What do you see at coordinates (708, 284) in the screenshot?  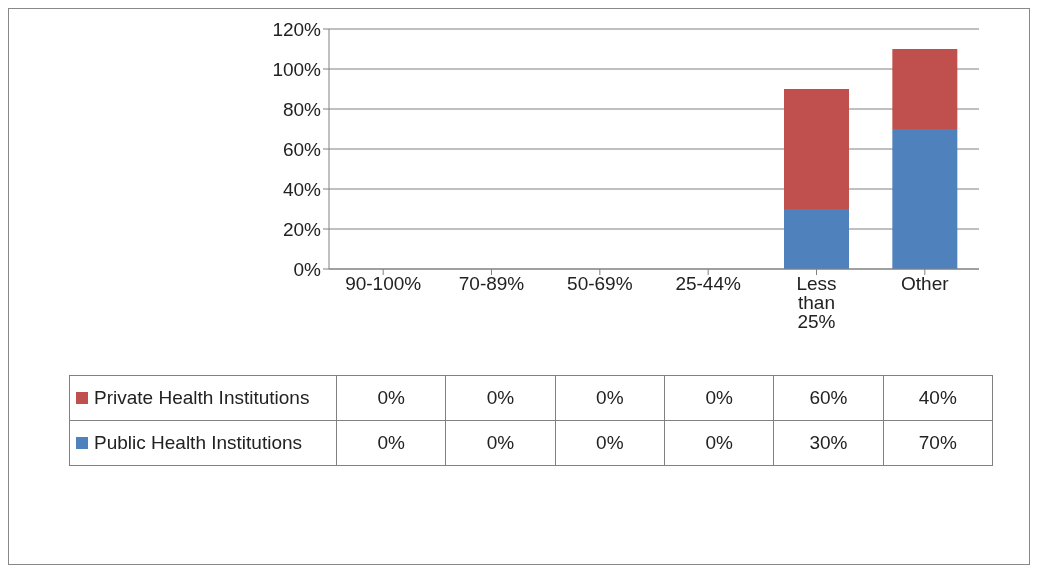 I see `x-tick-label: 25-44%` at bounding box center [708, 284].